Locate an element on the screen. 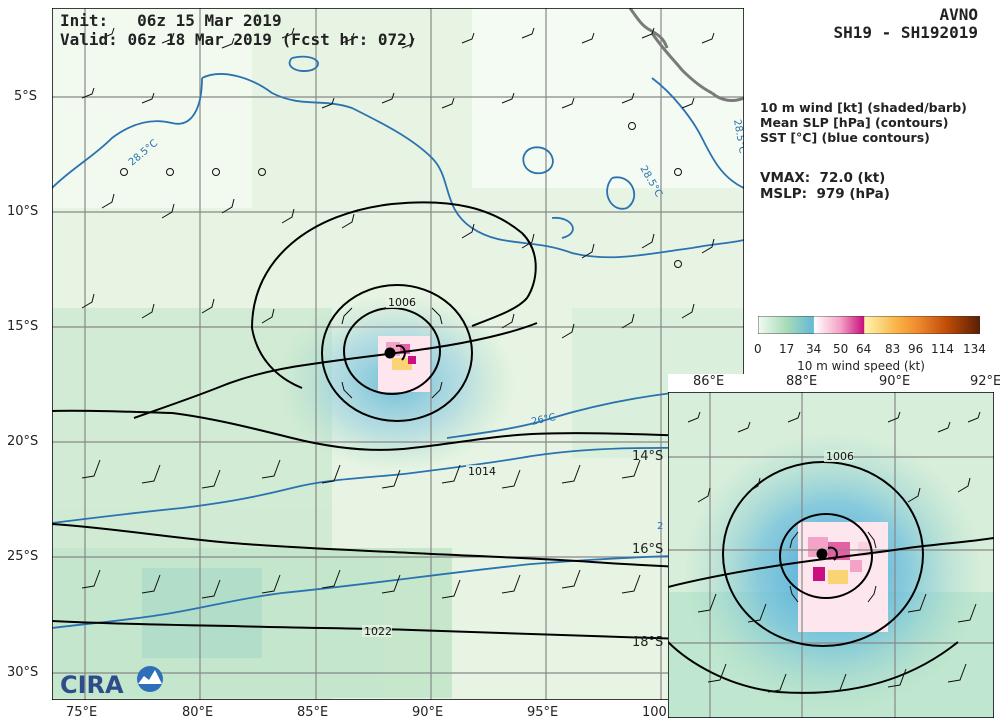  coastline is located at coordinates (686, 55).